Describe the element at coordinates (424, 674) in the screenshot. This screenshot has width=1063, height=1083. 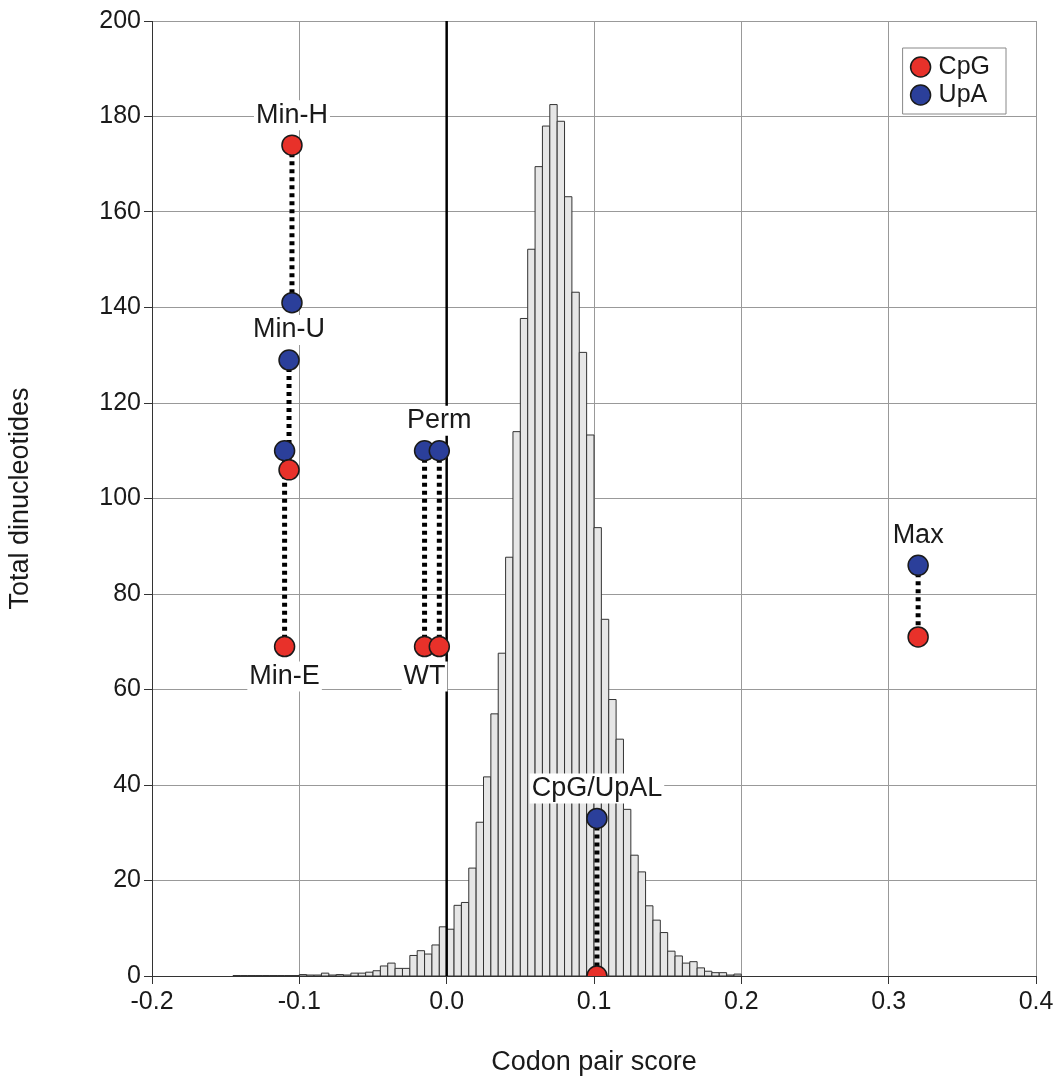
I see `annotation: WT` at that location.